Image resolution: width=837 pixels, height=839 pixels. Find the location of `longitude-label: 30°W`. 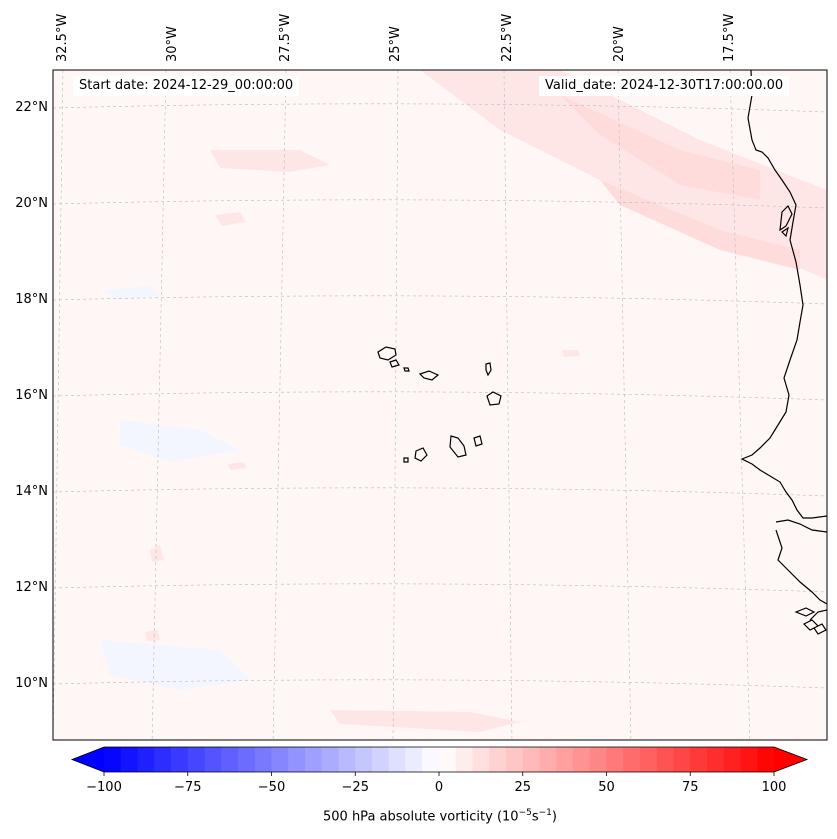

longitude-label: 30°W is located at coordinates (172, 44).